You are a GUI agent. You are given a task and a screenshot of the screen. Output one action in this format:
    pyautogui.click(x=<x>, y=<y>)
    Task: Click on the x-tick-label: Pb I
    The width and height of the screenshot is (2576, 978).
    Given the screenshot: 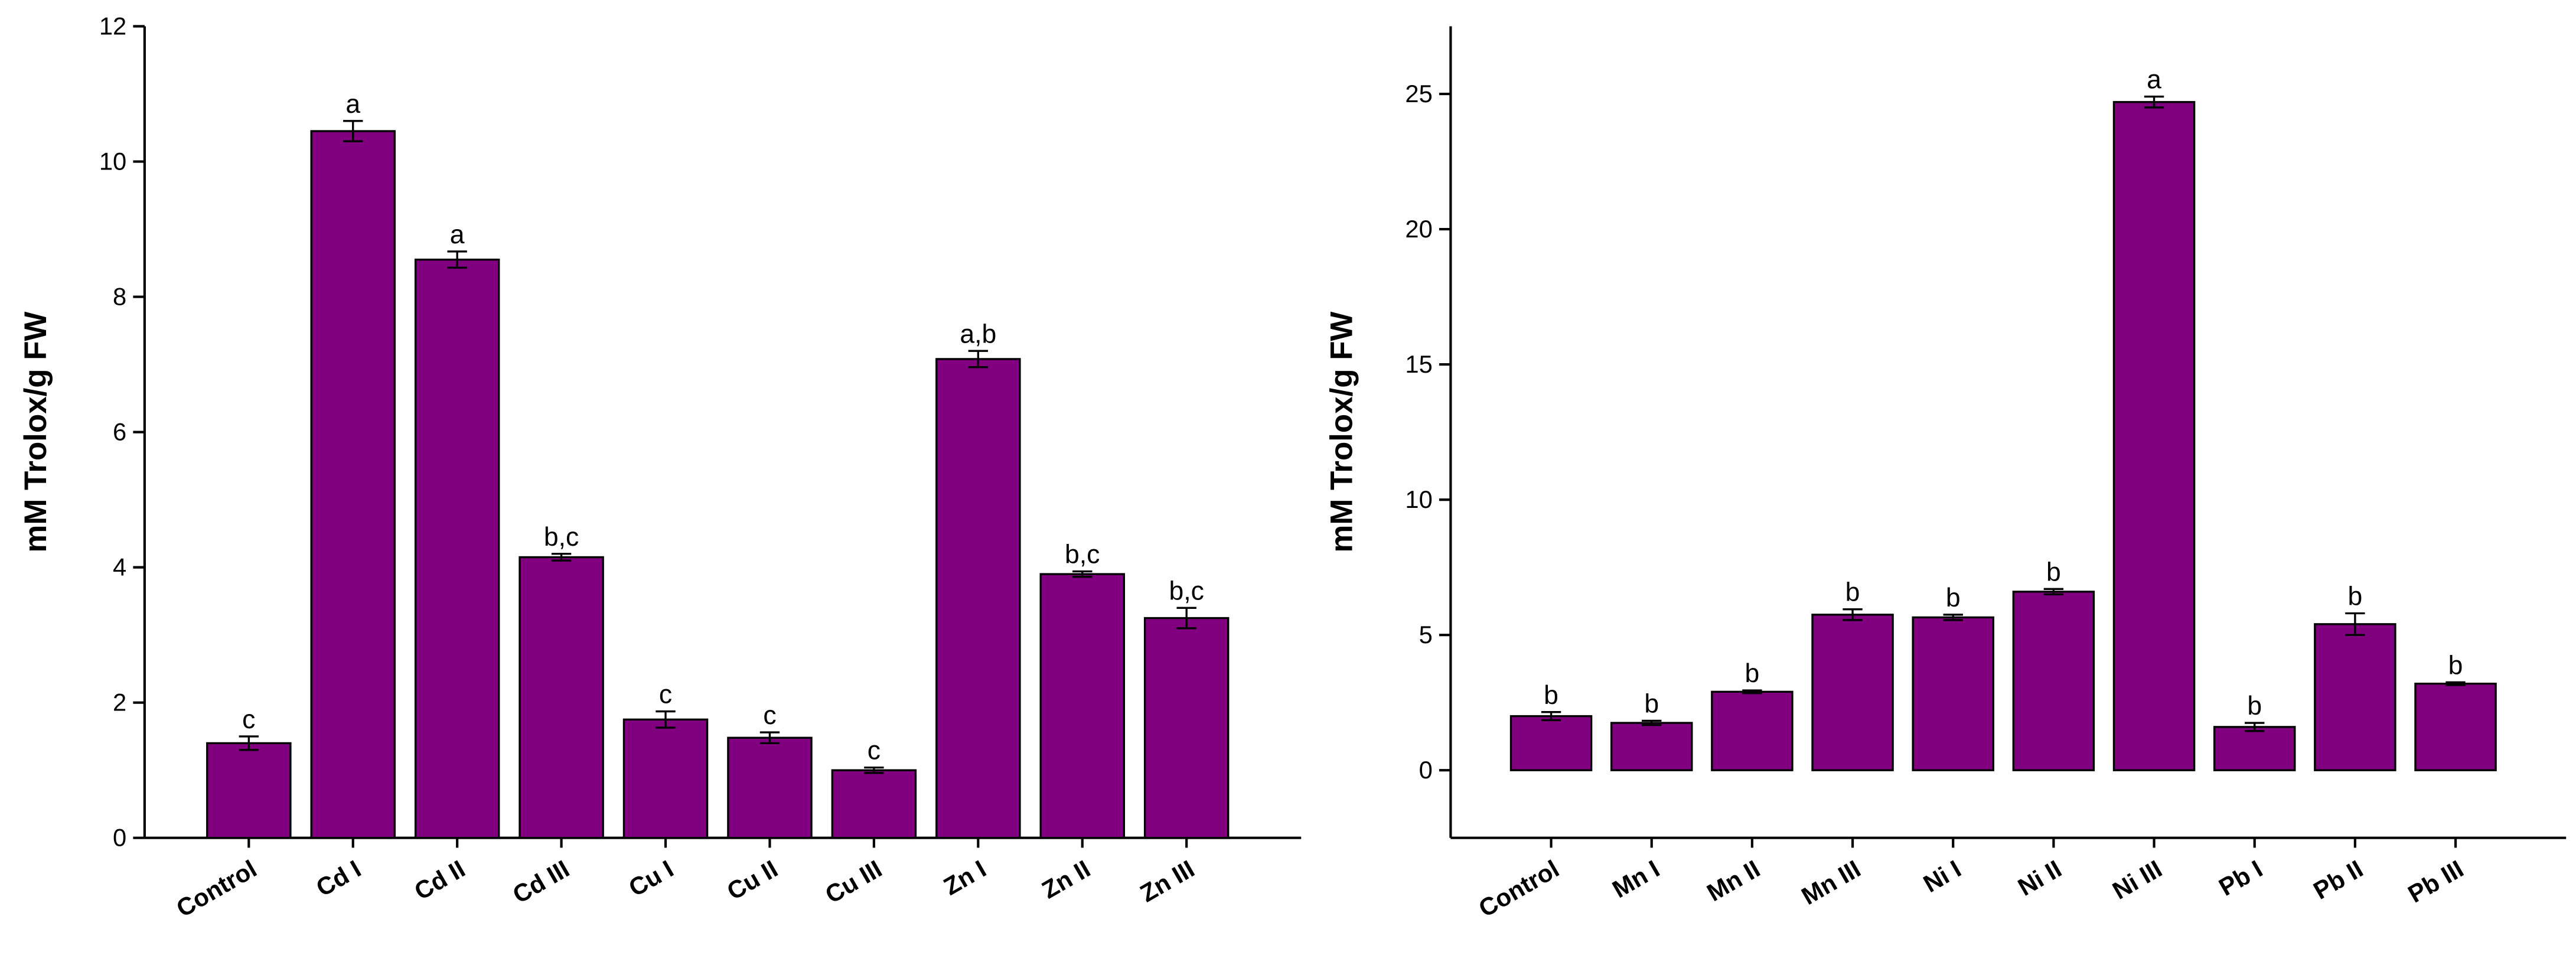 What is the action you would take?
    pyautogui.click(x=2240, y=878)
    